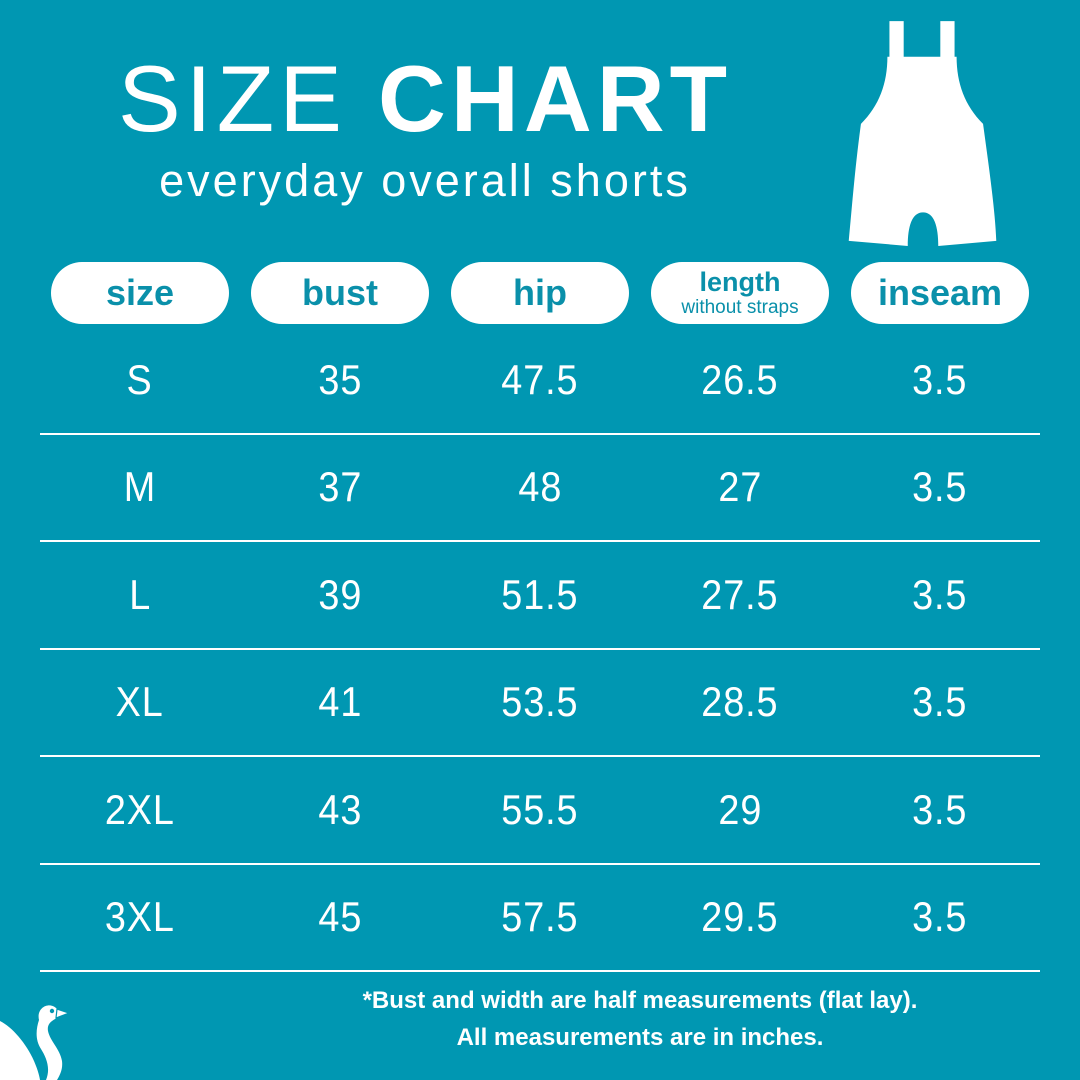 Image resolution: width=1080 pixels, height=1080 pixels. What do you see at coordinates (340, 702) in the screenshot?
I see `table-cell: 41` at bounding box center [340, 702].